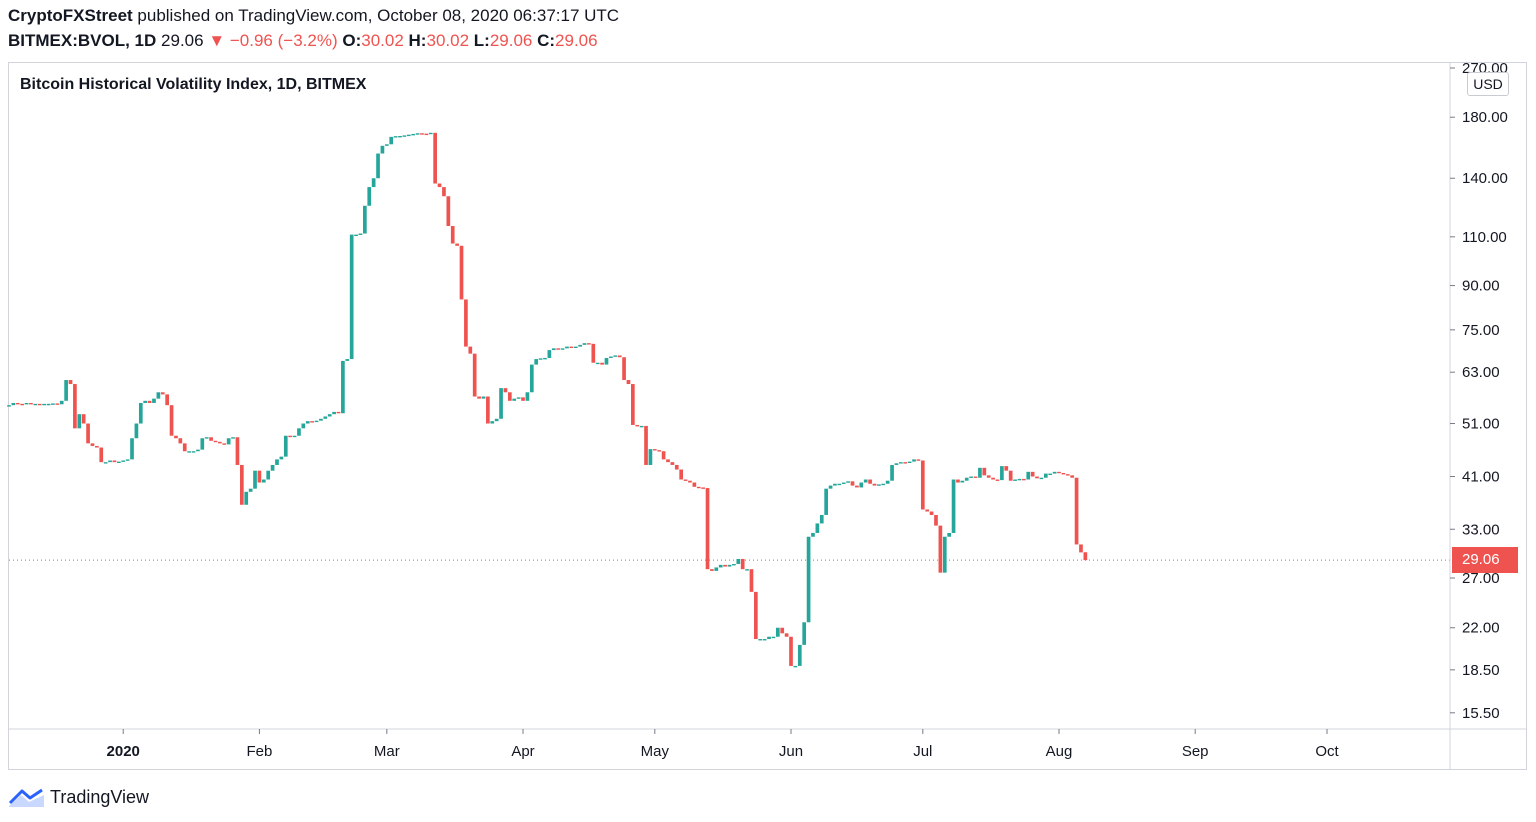 The width and height of the screenshot is (1536, 822). What do you see at coordinates (100, 796) in the screenshot?
I see `brand-name: TradingView` at bounding box center [100, 796].